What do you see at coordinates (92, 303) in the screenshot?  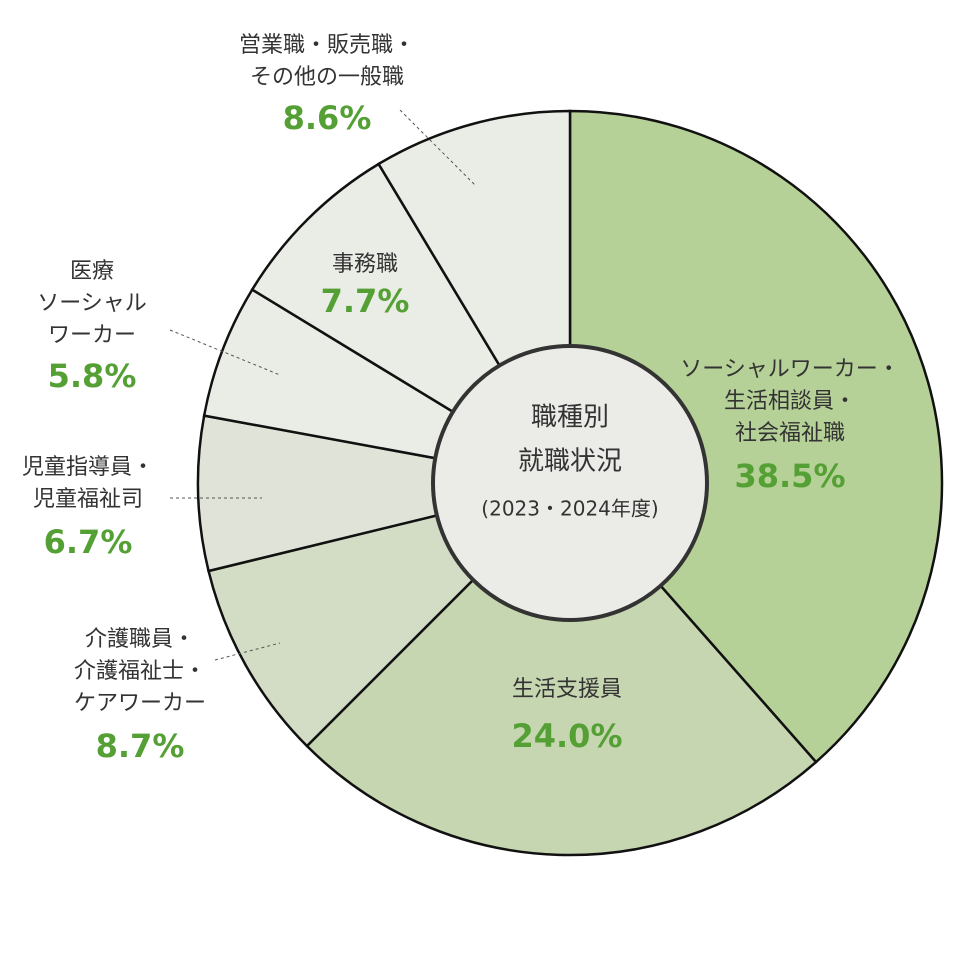 I see `slice-label: ソーシャル` at bounding box center [92, 303].